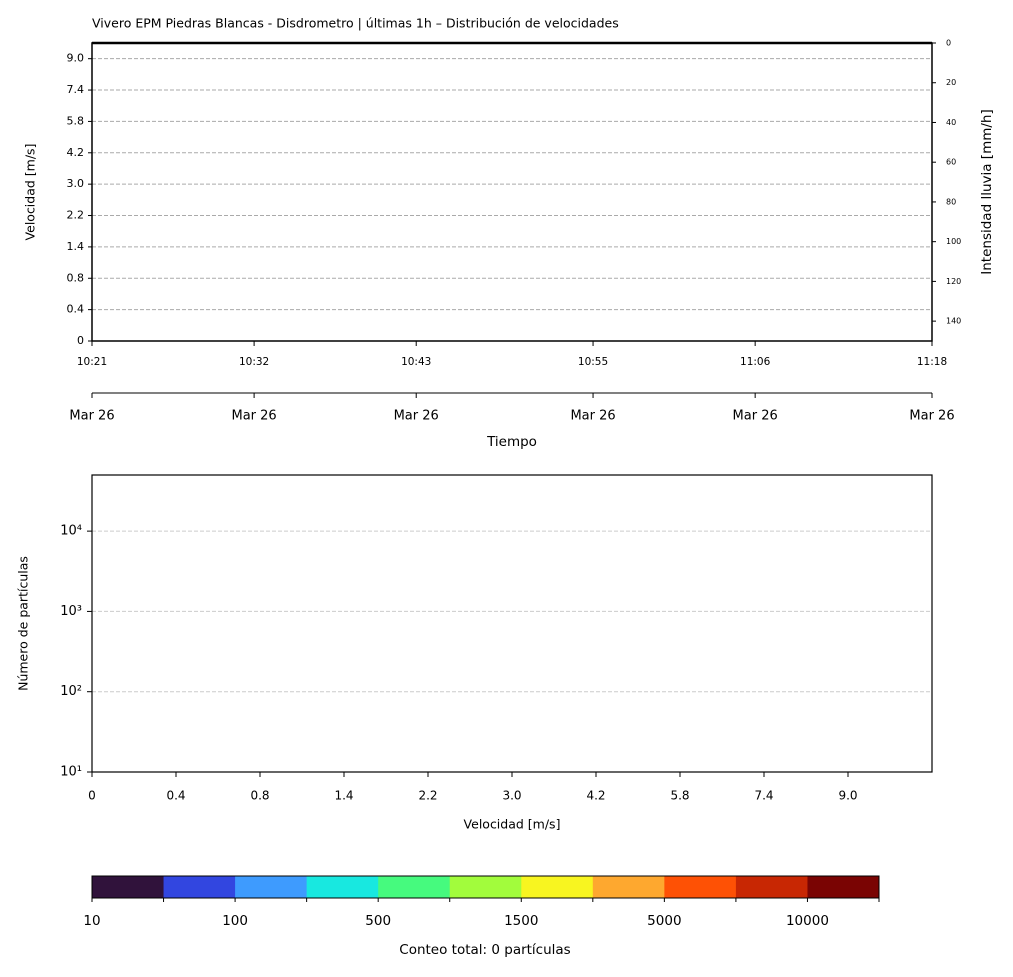  I want to click on x-axis-label: Tiempo, so click(511, 442).